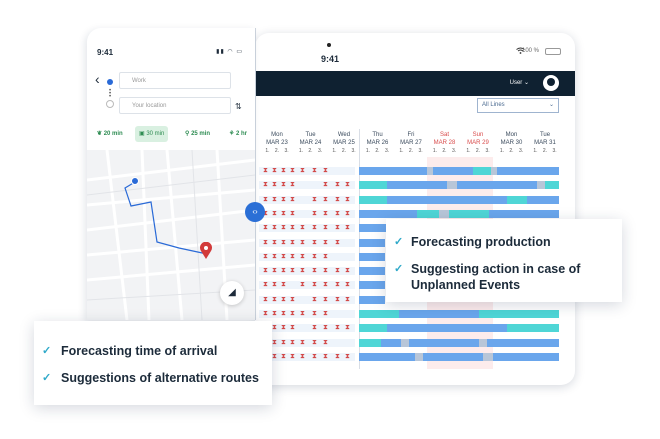  Describe the element at coordinates (175, 80) in the screenshot. I see `from-field: Work` at that location.